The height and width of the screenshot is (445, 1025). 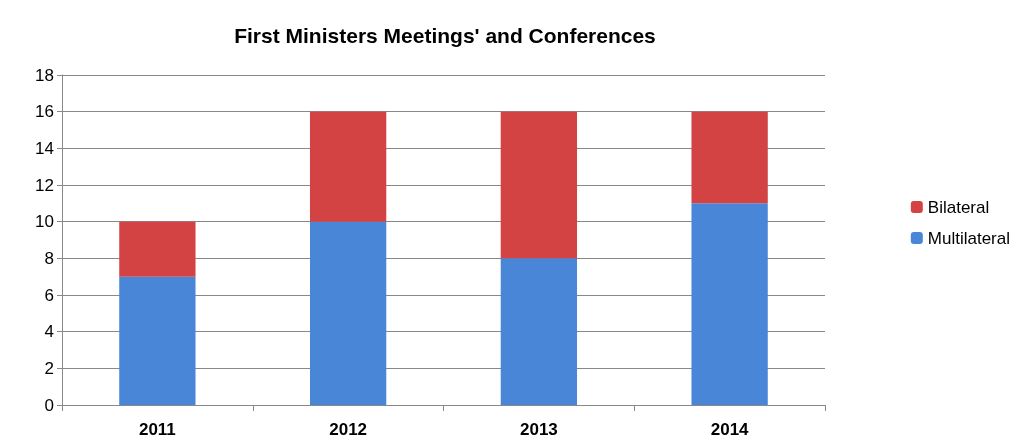 What do you see at coordinates (44, 75) in the screenshot?
I see `y-tick-label: 18` at bounding box center [44, 75].